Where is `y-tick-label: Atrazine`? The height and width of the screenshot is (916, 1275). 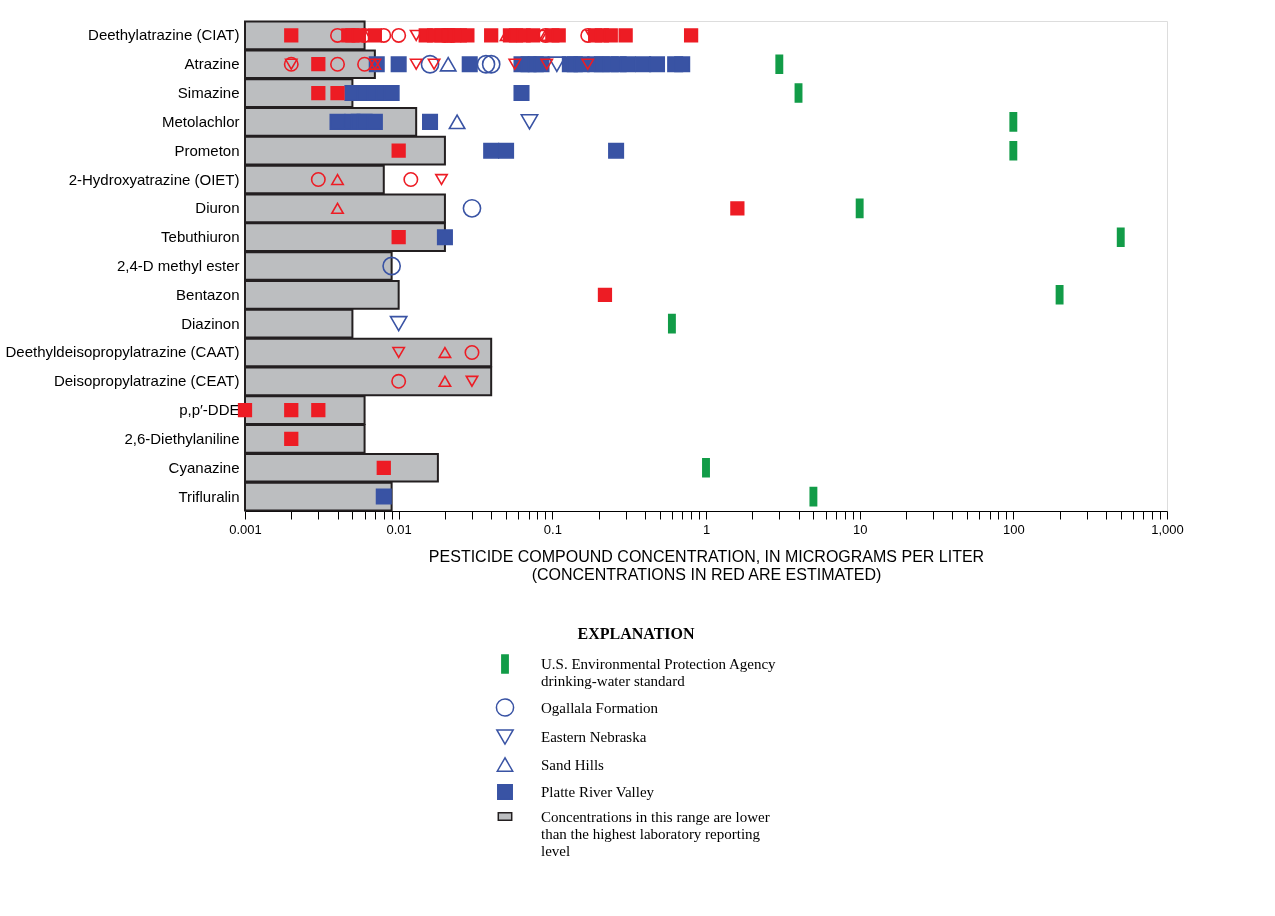
y-tick-label: Atrazine is located at coordinates (212, 64).